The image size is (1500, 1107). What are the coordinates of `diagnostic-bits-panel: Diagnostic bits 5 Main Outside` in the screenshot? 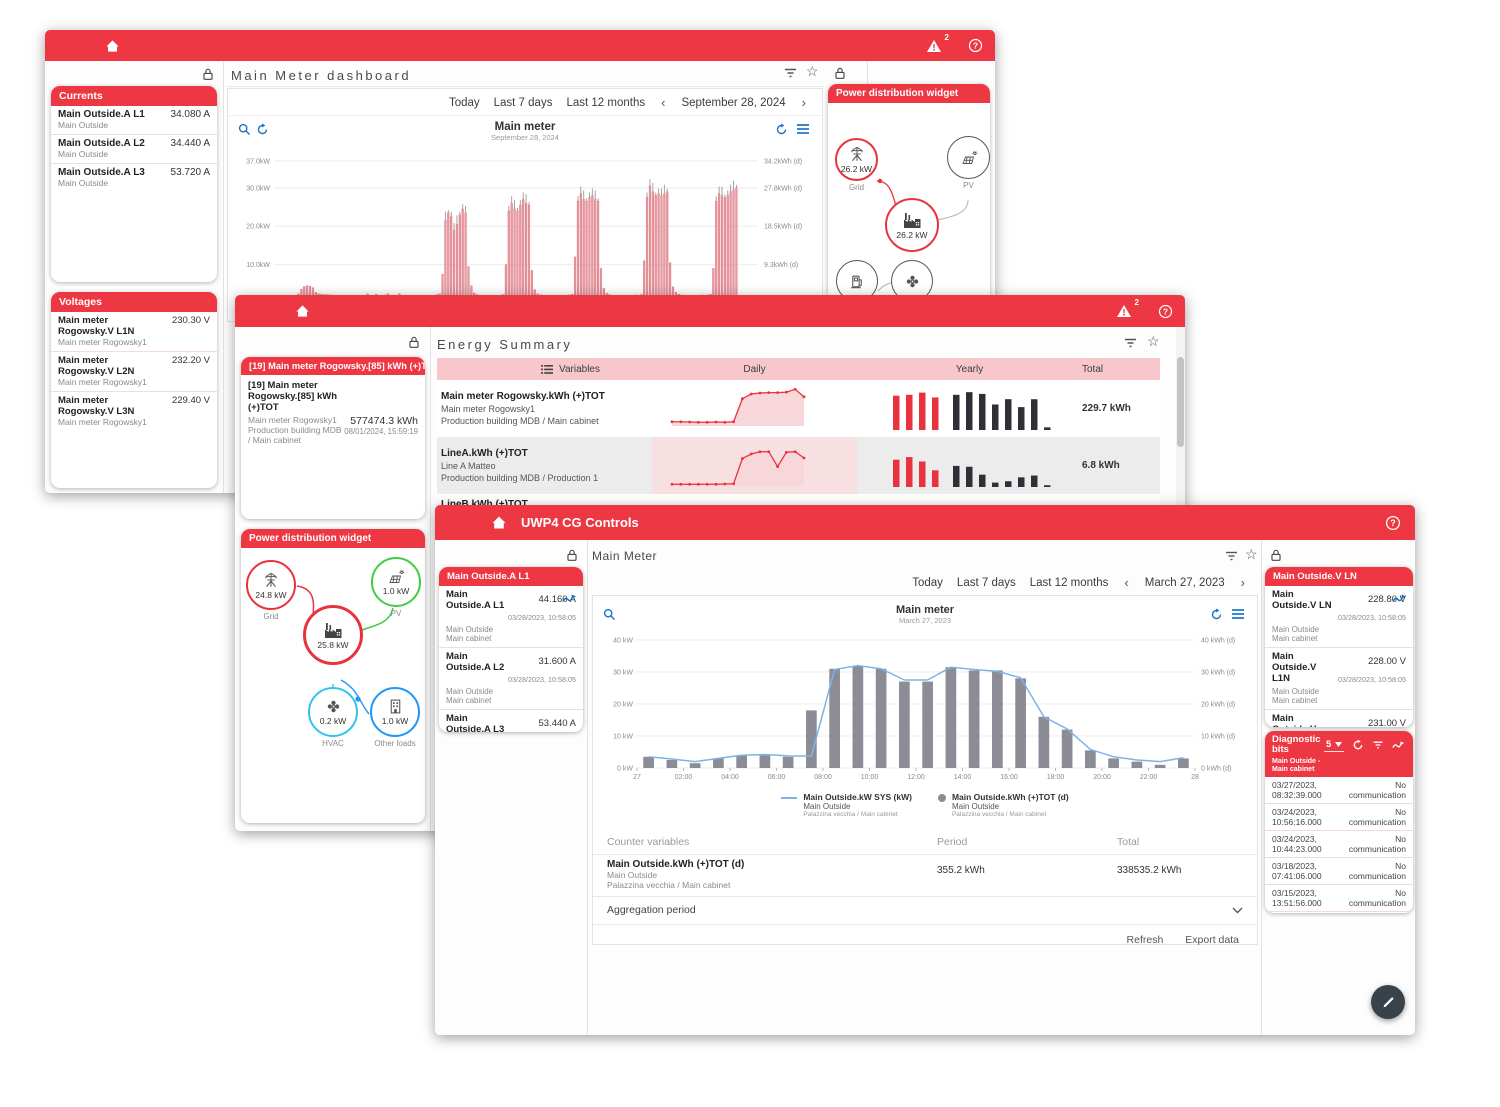 It's located at (1339, 822).